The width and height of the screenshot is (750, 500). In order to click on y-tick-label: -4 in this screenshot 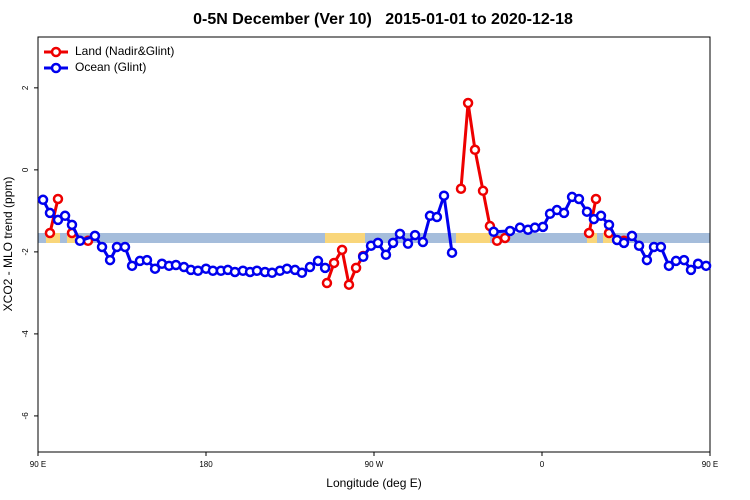, I will do `click(25, 334)`.